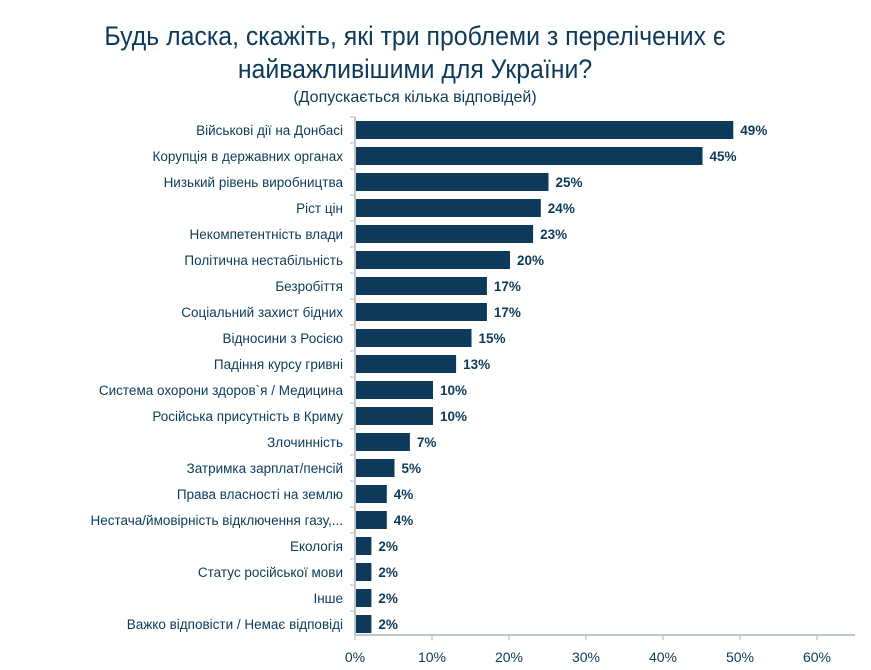 The image size is (871, 670). I want to click on data-label: 25%, so click(569, 182).